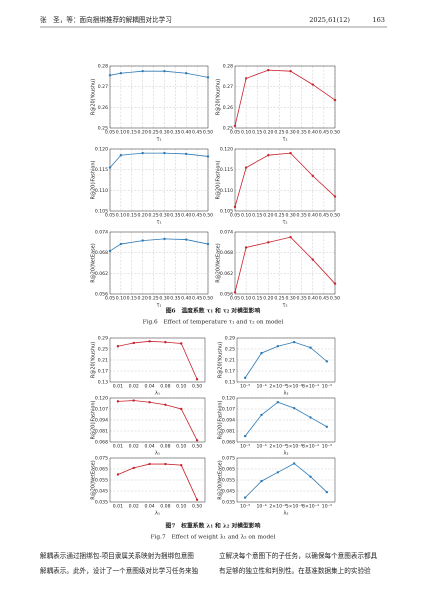 The width and height of the screenshot is (427, 603). I want to click on y-axis-label: R@20(Youshu), so click(221, 360).